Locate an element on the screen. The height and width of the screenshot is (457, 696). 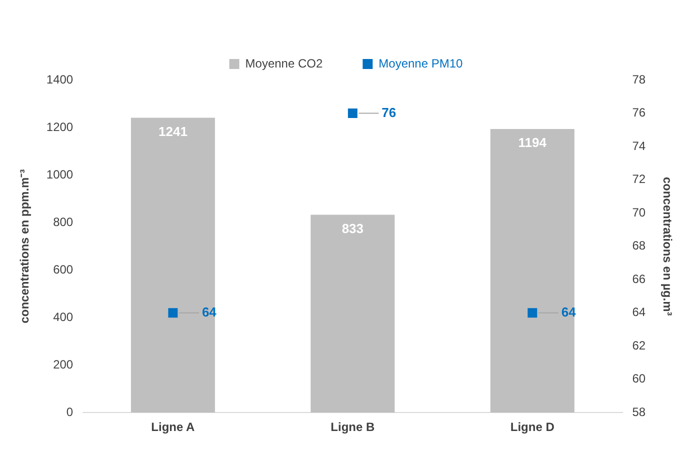
y2-tick-label: 70 is located at coordinates (639, 212).